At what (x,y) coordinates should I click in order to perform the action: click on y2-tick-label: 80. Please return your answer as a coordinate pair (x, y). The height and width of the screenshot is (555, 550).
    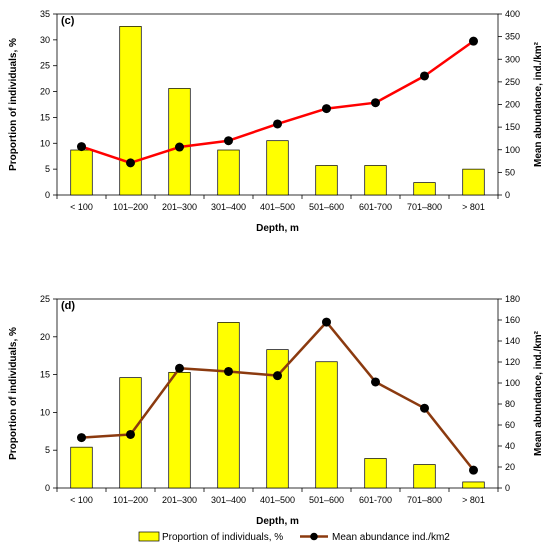
    Looking at the image, I should click on (510, 404).